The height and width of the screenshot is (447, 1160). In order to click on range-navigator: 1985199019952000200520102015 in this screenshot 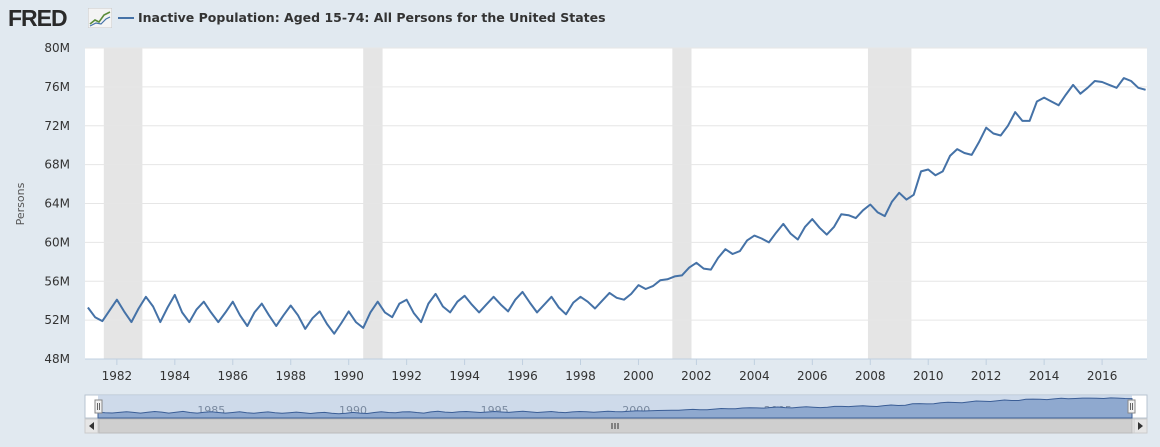, I will do `click(616, 406)`.